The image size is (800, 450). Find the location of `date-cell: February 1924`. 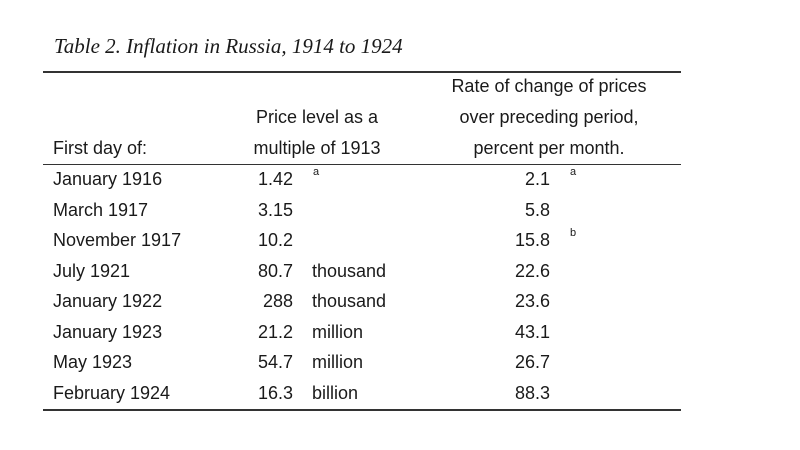

date-cell: February 1924 is located at coordinates (112, 392).